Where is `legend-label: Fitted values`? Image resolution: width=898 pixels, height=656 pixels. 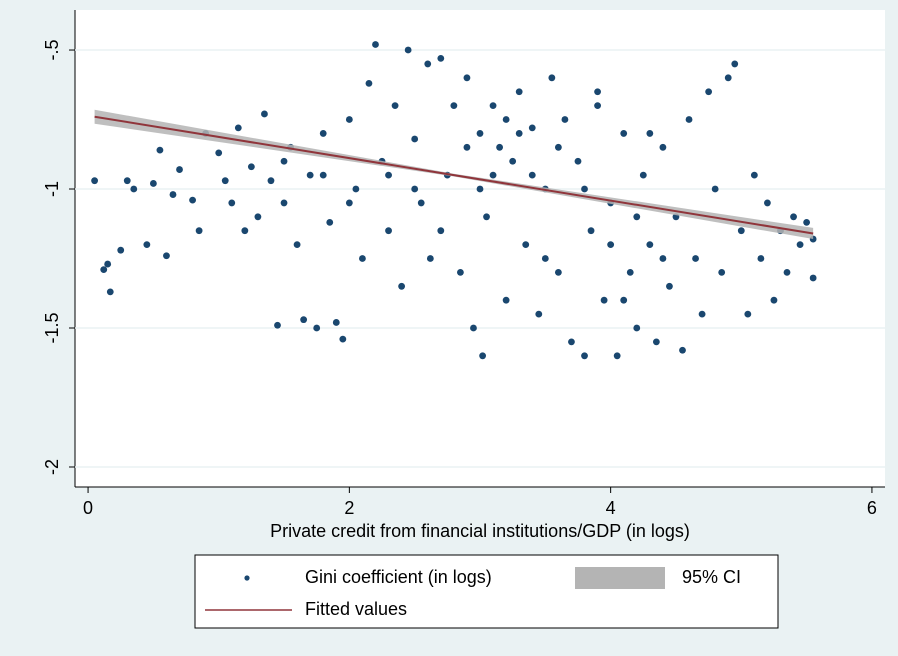 legend-label: Fitted values is located at coordinates (356, 609).